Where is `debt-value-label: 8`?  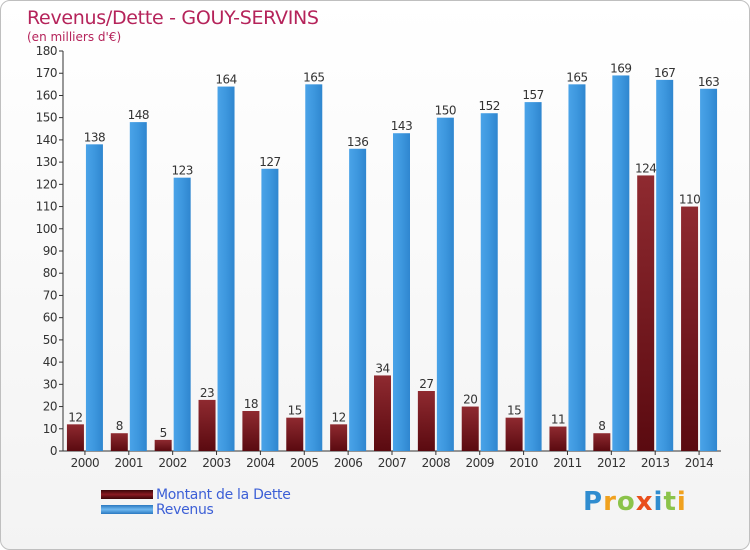
debt-value-label: 8 is located at coordinates (601, 426).